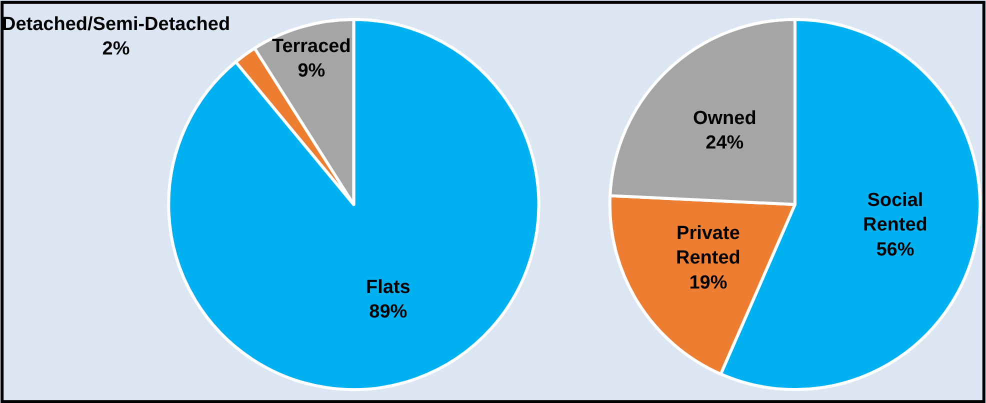 This screenshot has width=986, height=403. What do you see at coordinates (116, 24) in the screenshot?
I see `slice-label: Detached/Semi-Detached` at bounding box center [116, 24].